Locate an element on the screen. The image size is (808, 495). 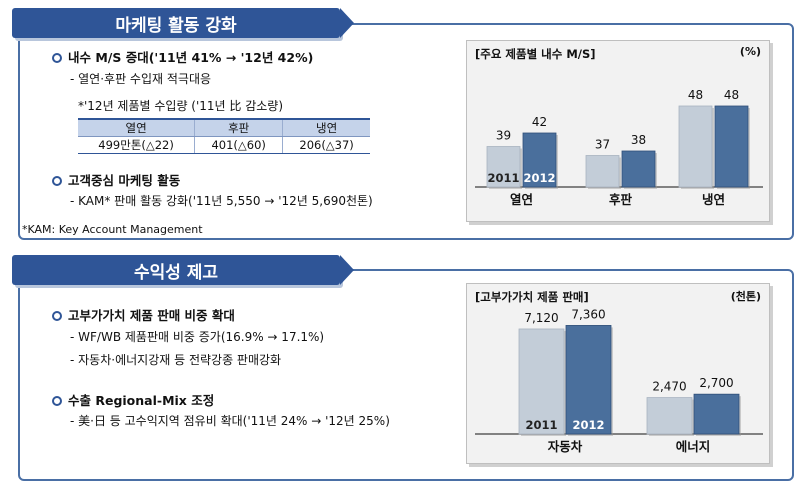
import-table-header: 후판 is located at coordinates (238, 127).